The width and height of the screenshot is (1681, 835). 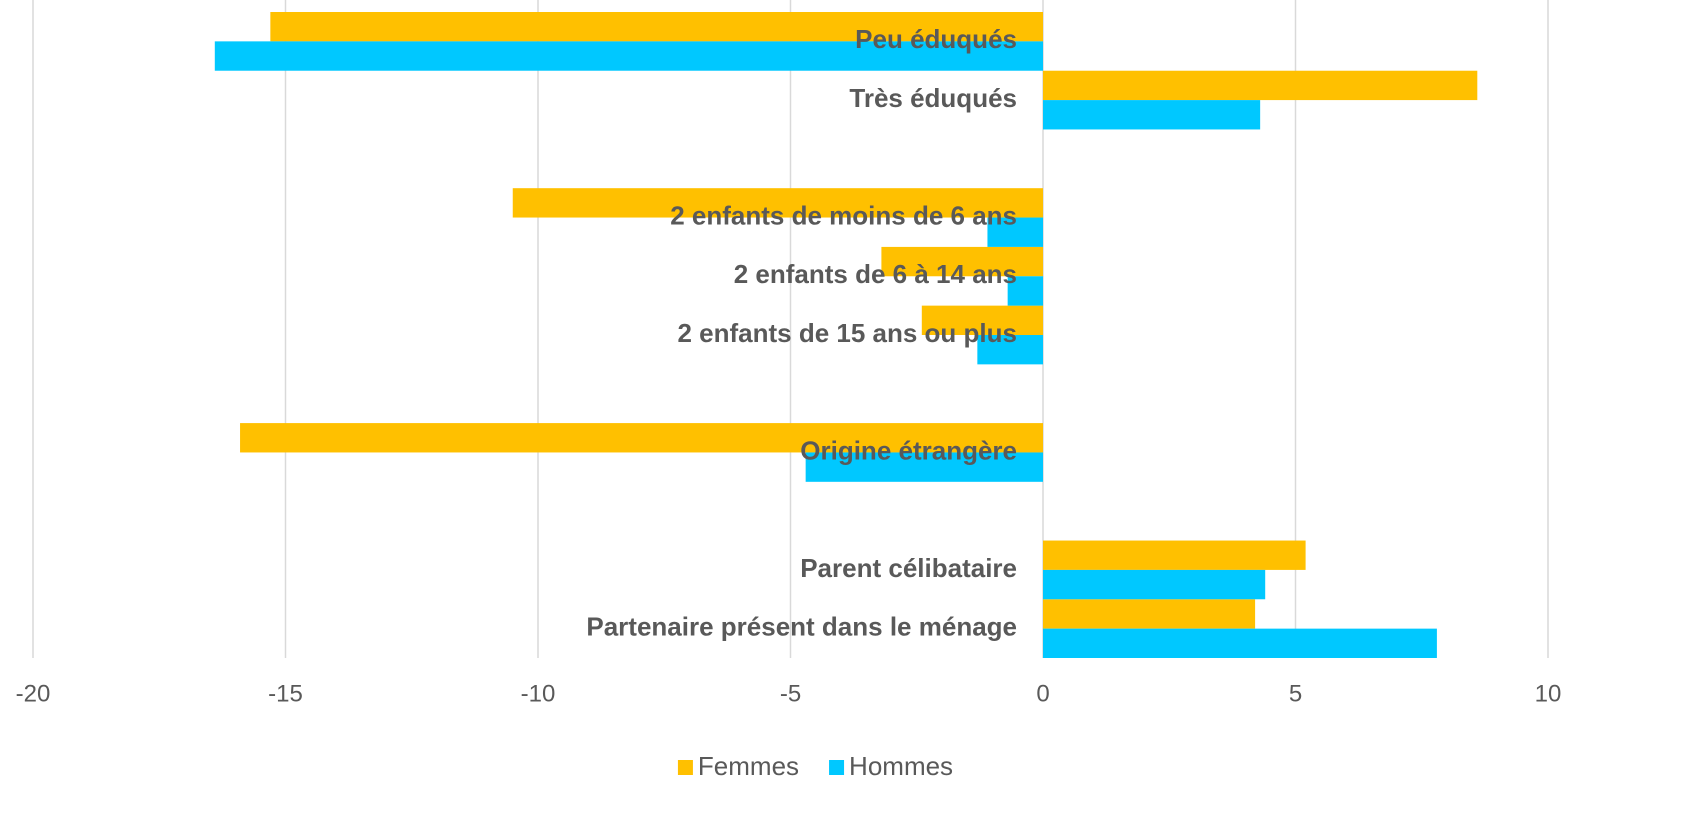 I want to click on legend-label: Hommes, so click(x=901, y=766).